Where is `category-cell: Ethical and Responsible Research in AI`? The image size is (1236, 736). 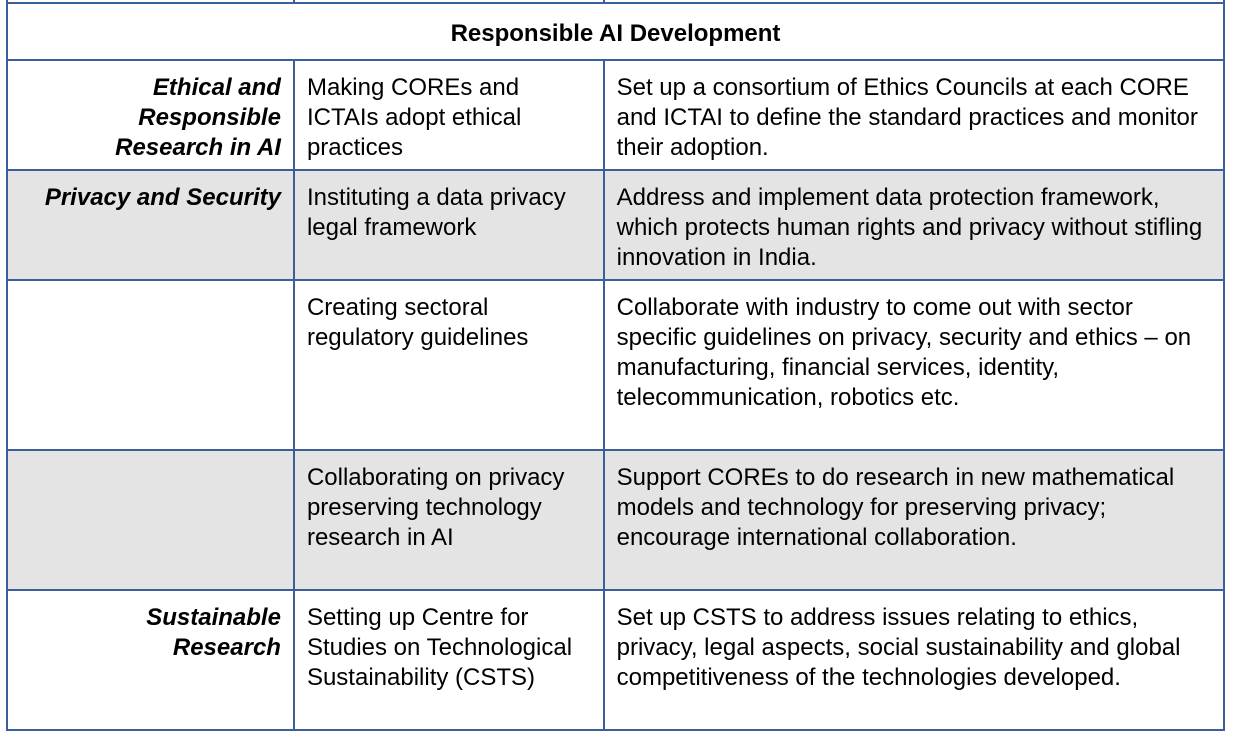
category-cell: Ethical and Responsible Research in AI is located at coordinates (150, 115).